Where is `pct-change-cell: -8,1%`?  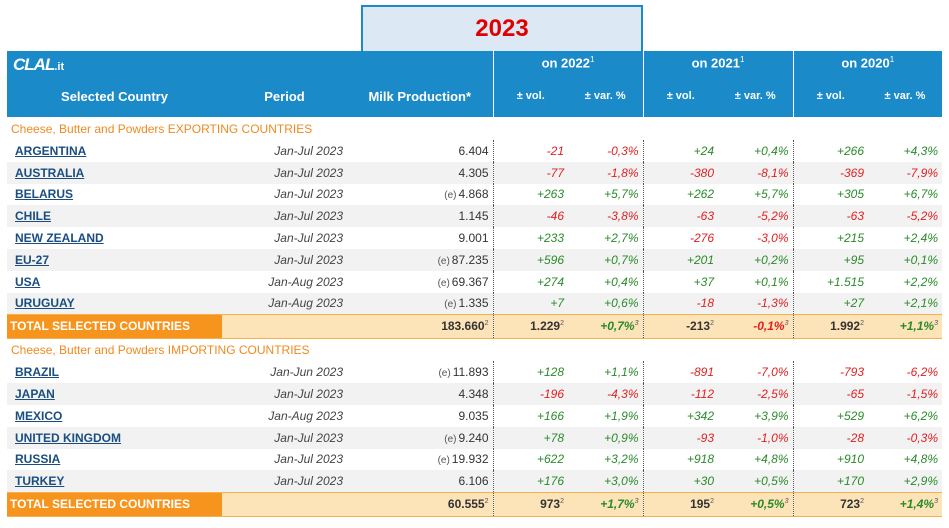 pct-change-cell: -8,1% is located at coordinates (755, 172).